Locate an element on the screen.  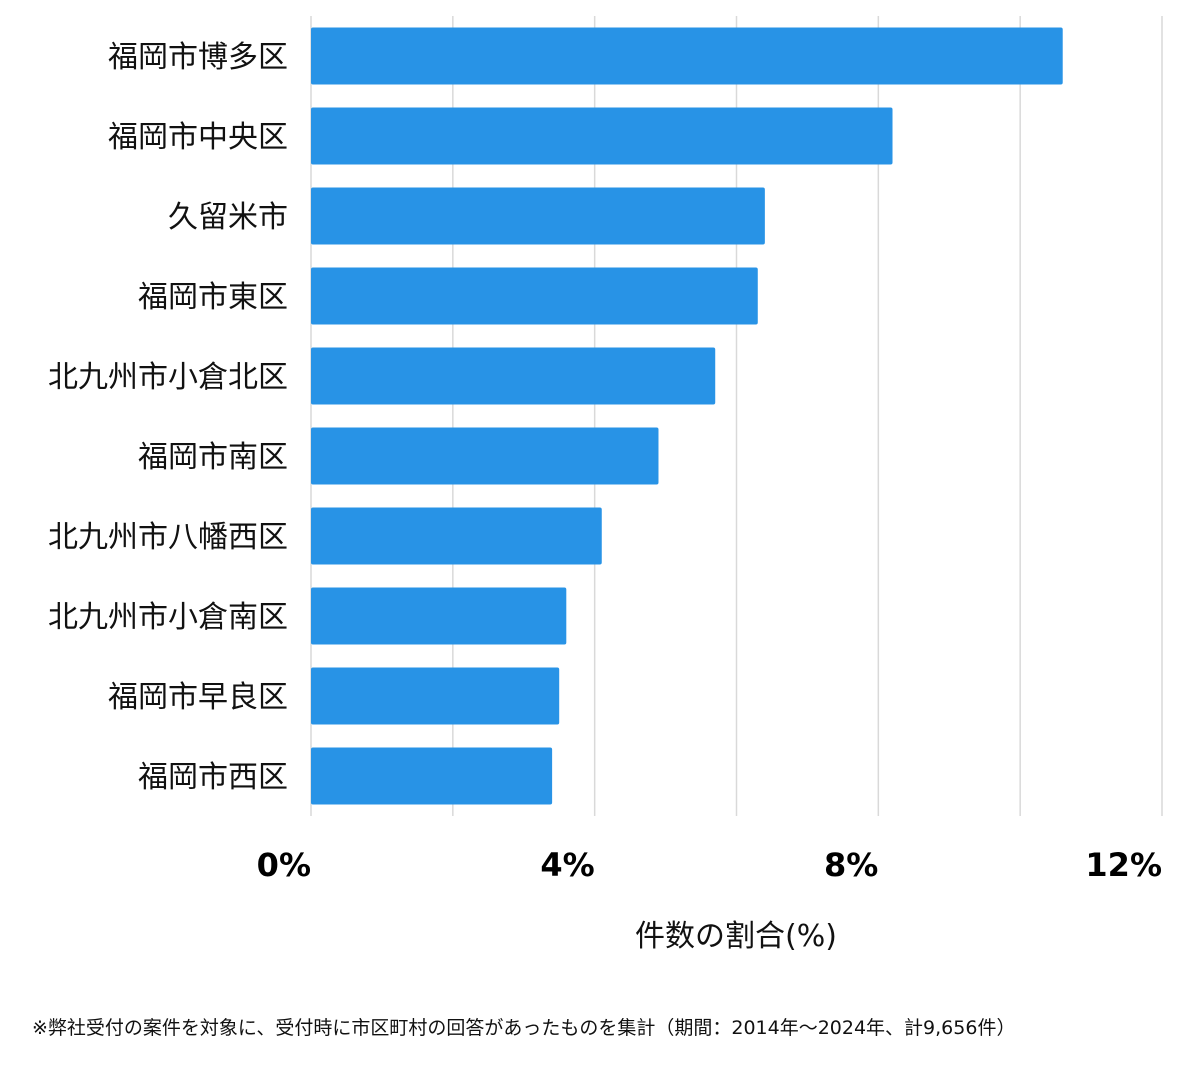
category-label: 福岡市早良区 is located at coordinates (198, 697).